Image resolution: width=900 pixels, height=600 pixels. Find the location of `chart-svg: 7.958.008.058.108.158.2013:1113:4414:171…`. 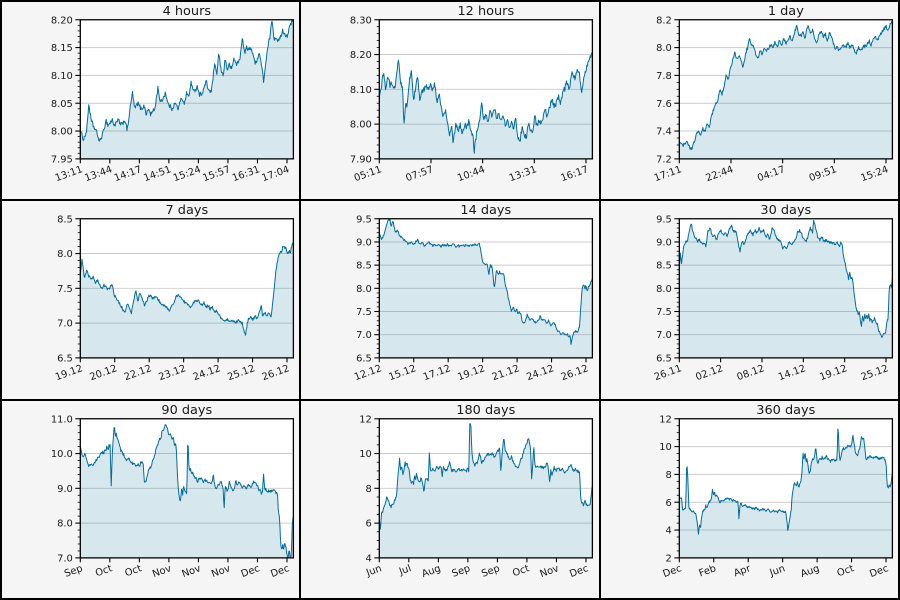

chart-svg: 7.958.008.058.108.158.2013:1113:4414:171… is located at coordinates (151, 101).